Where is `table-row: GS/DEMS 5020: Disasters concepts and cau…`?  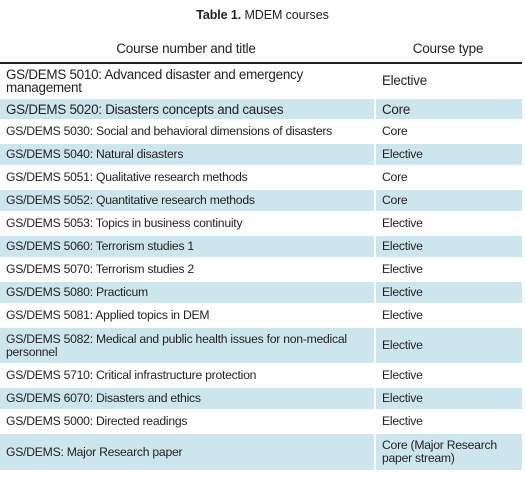 table-row: GS/DEMS 5020: Disasters concepts and cau… is located at coordinates (261, 110).